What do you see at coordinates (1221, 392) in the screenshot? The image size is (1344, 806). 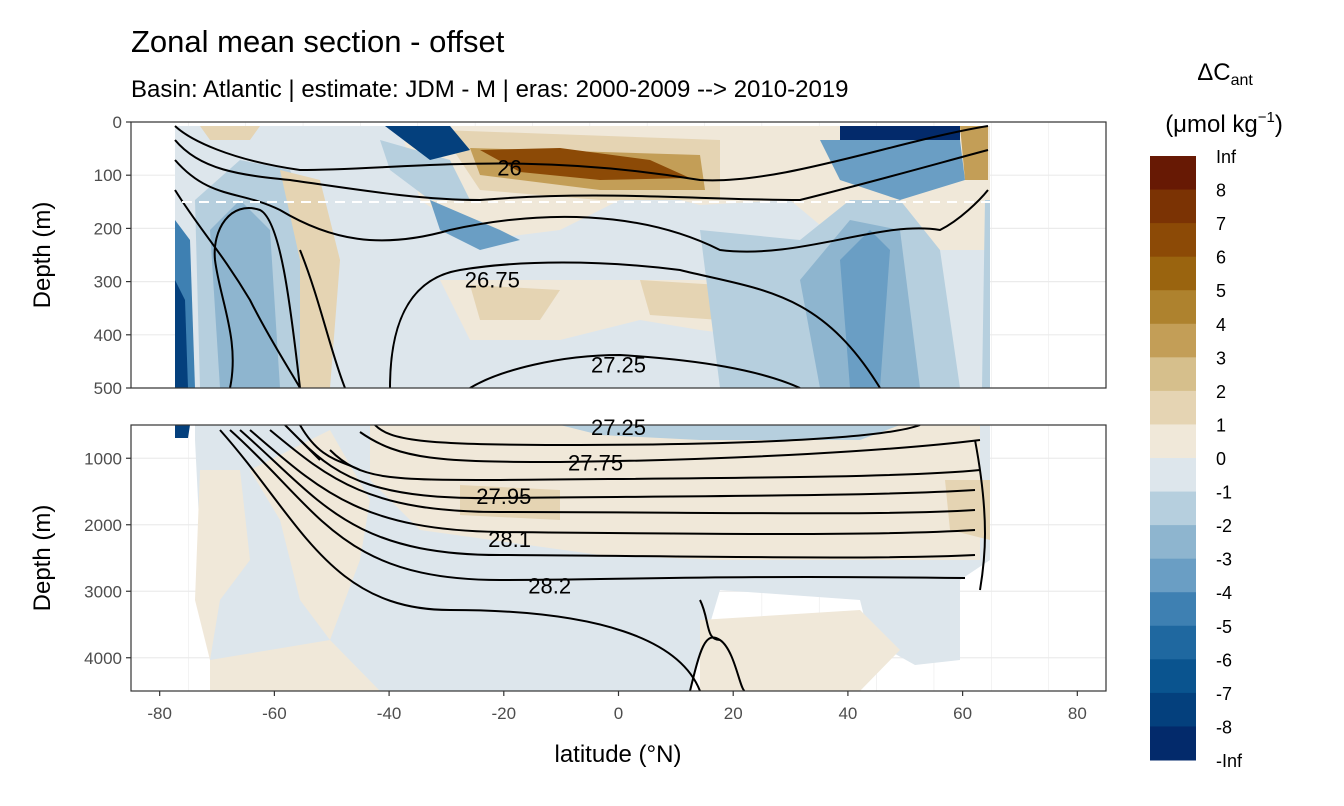 I see `legend-tick-label: 2` at bounding box center [1221, 392].